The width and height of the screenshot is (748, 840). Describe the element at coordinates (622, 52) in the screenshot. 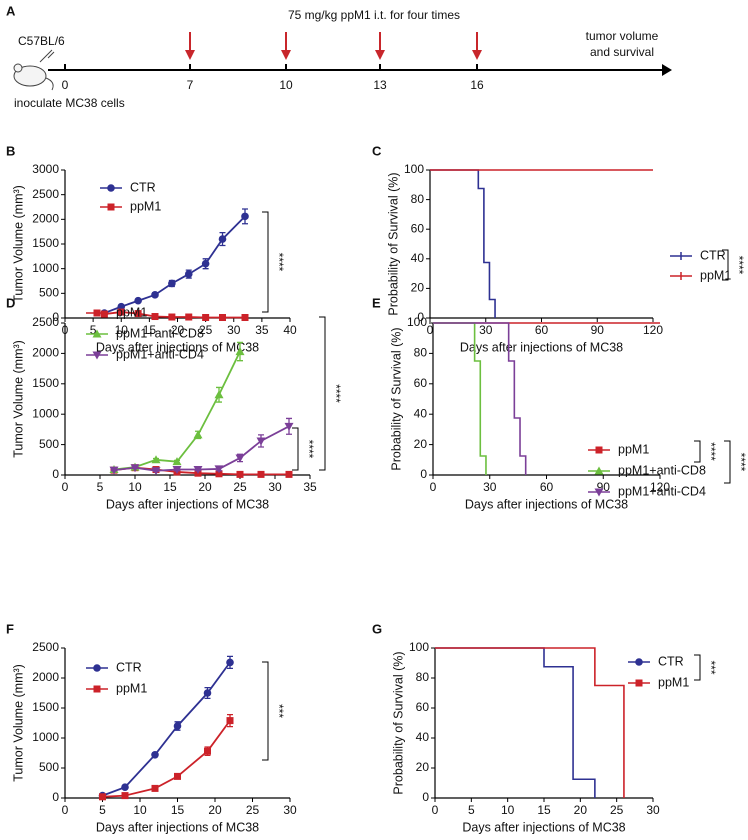

I see `end-label: and survival` at that location.